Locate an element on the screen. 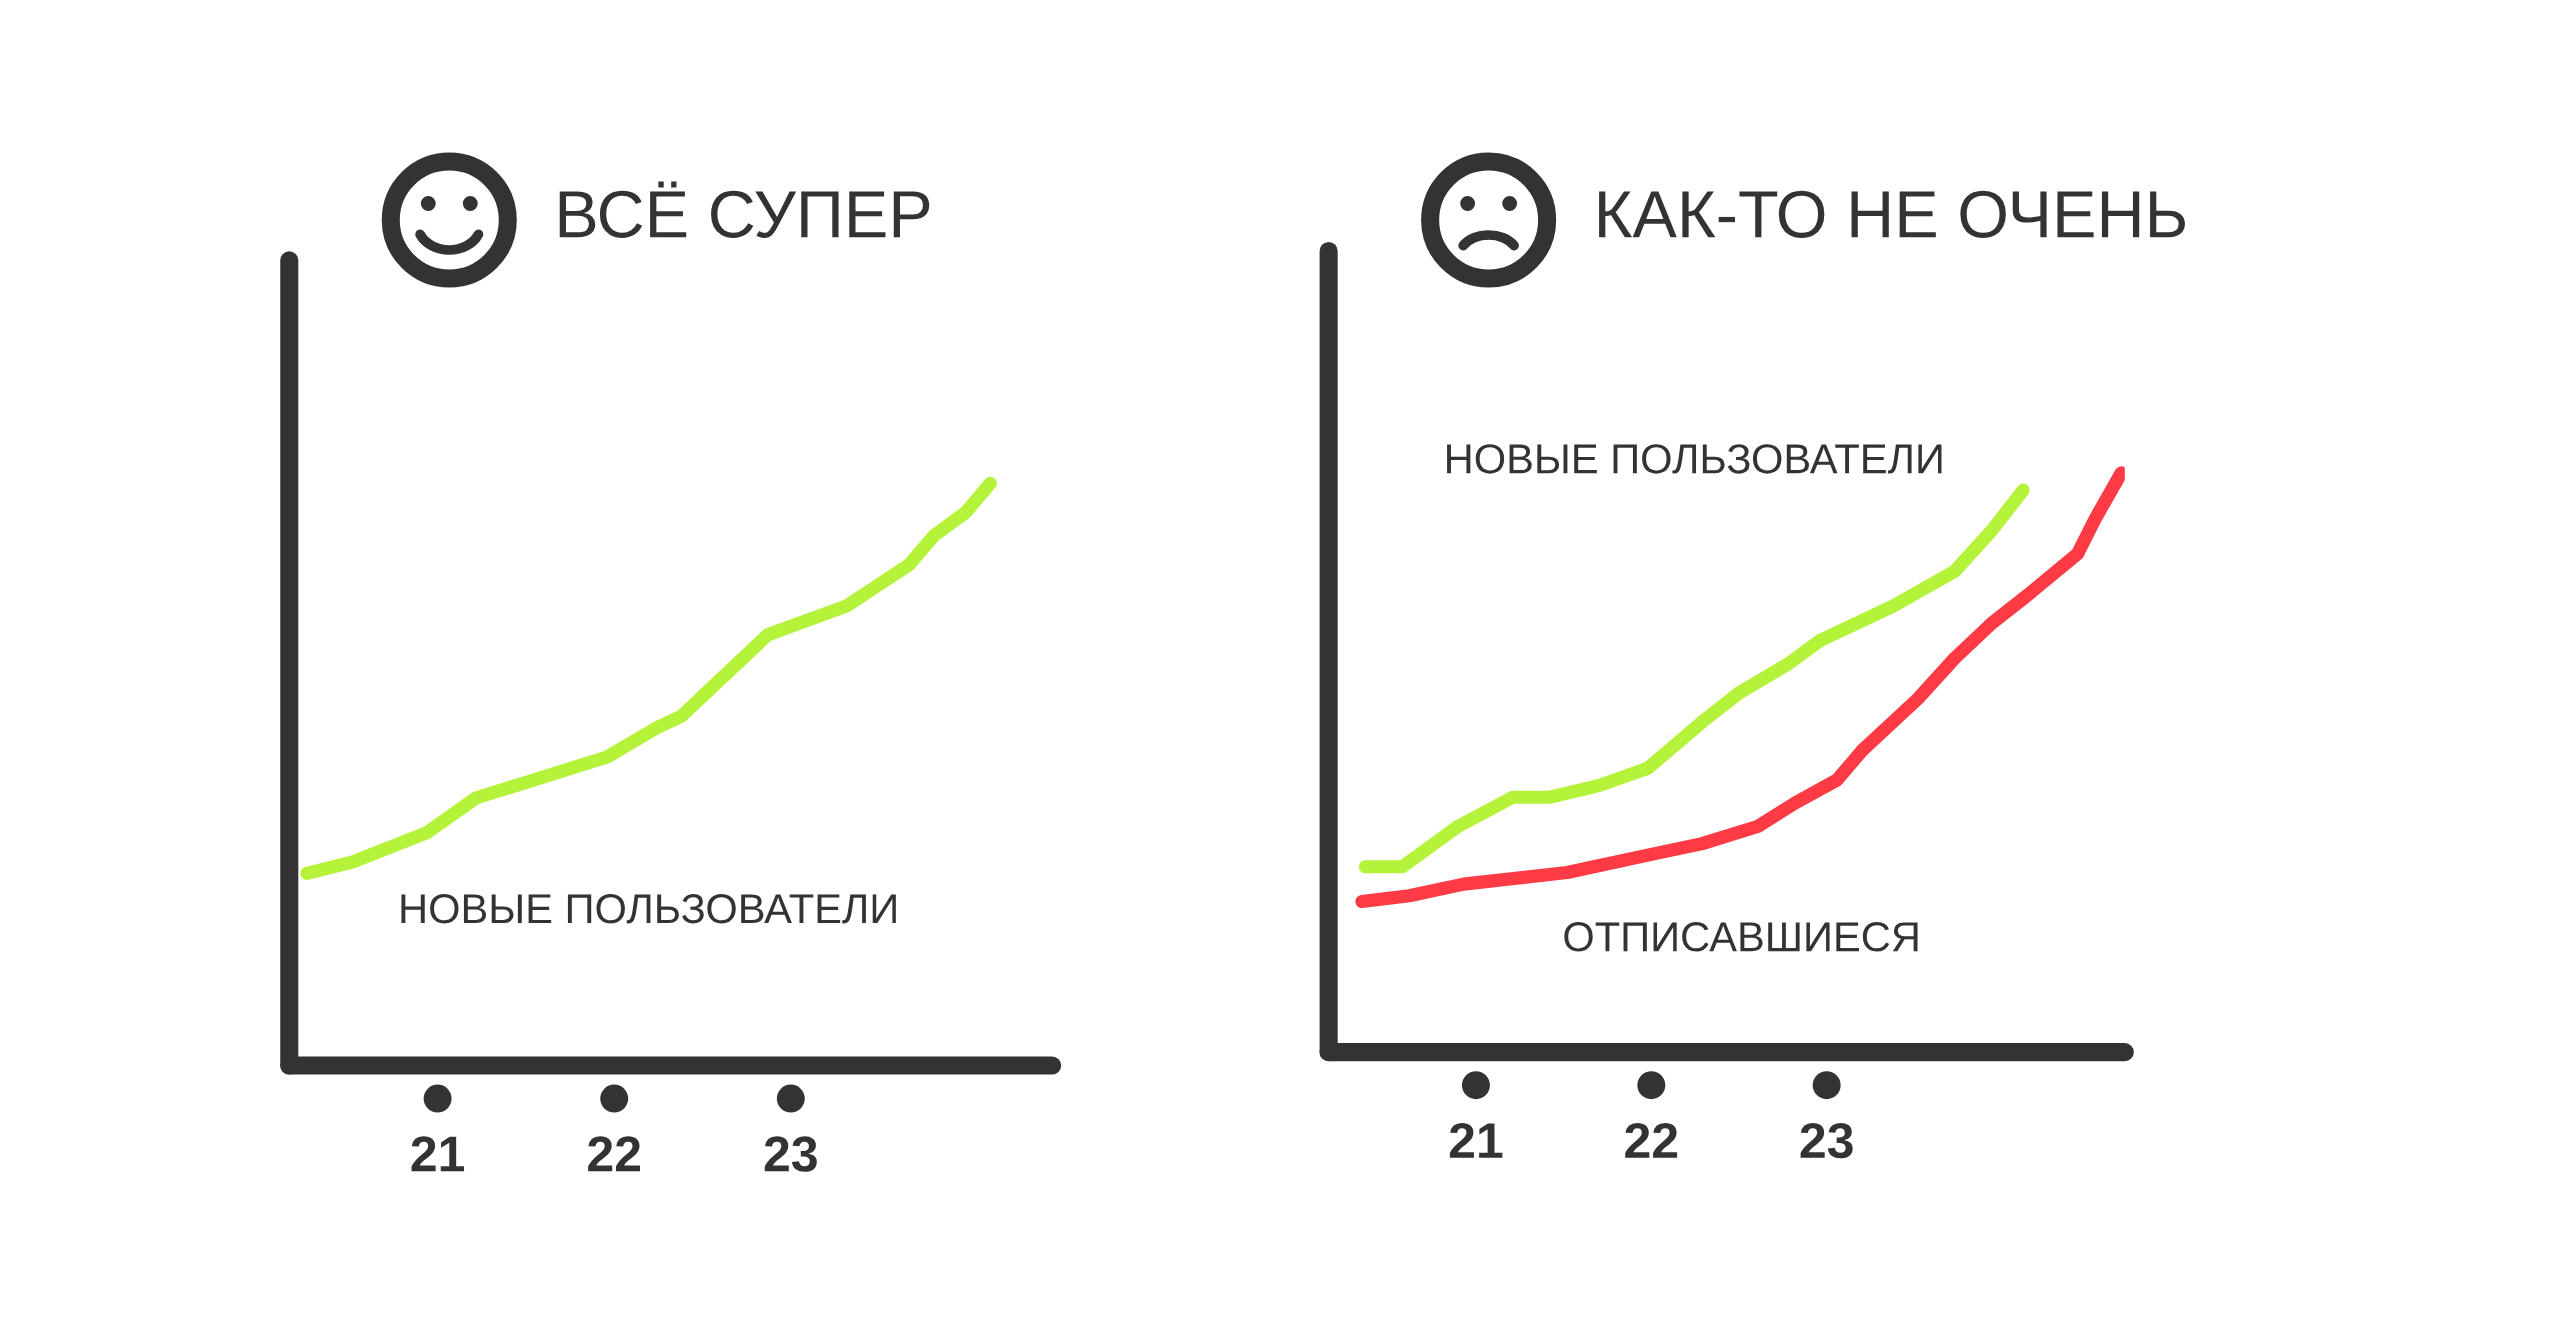 This screenshot has width=2560, height=1342. series-label: ОТПИСАВШИЕСЯ is located at coordinates (1741, 937).